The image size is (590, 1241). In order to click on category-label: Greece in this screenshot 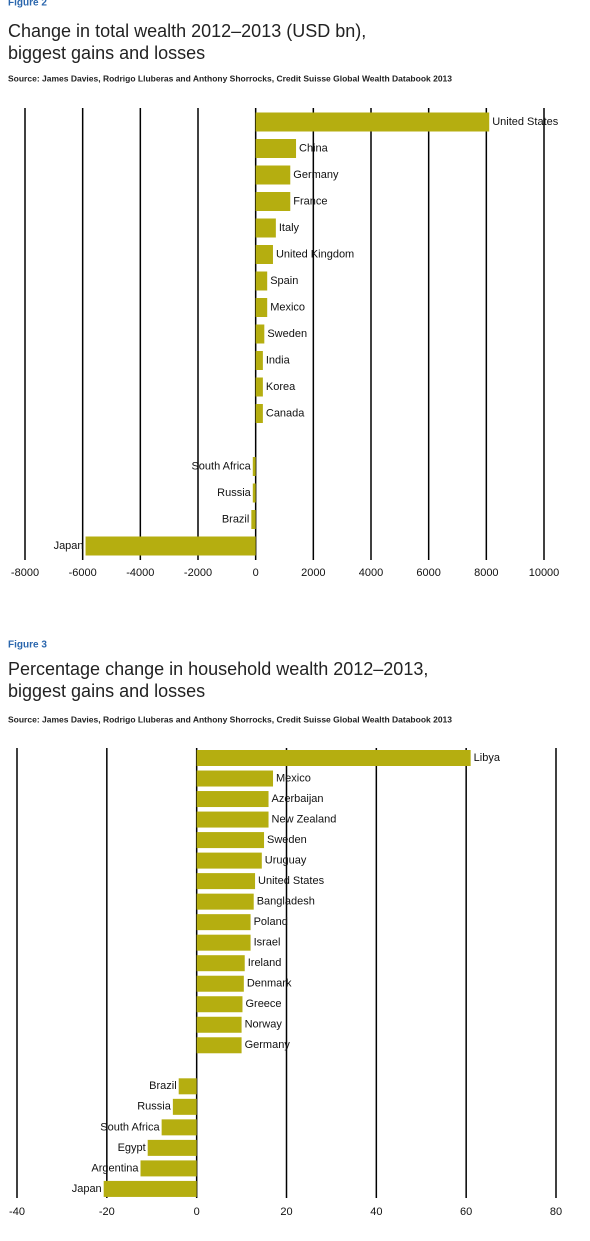, I will do `click(263, 1004)`.